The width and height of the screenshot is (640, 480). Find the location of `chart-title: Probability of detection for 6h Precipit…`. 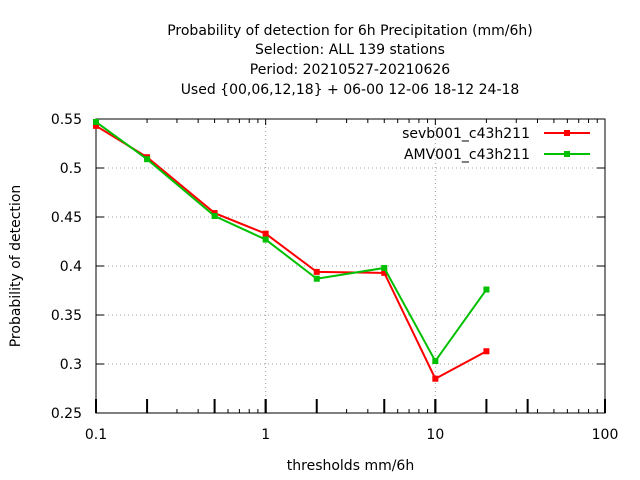

chart-title: Probability of detection for 6h Precipit… is located at coordinates (350, 60).